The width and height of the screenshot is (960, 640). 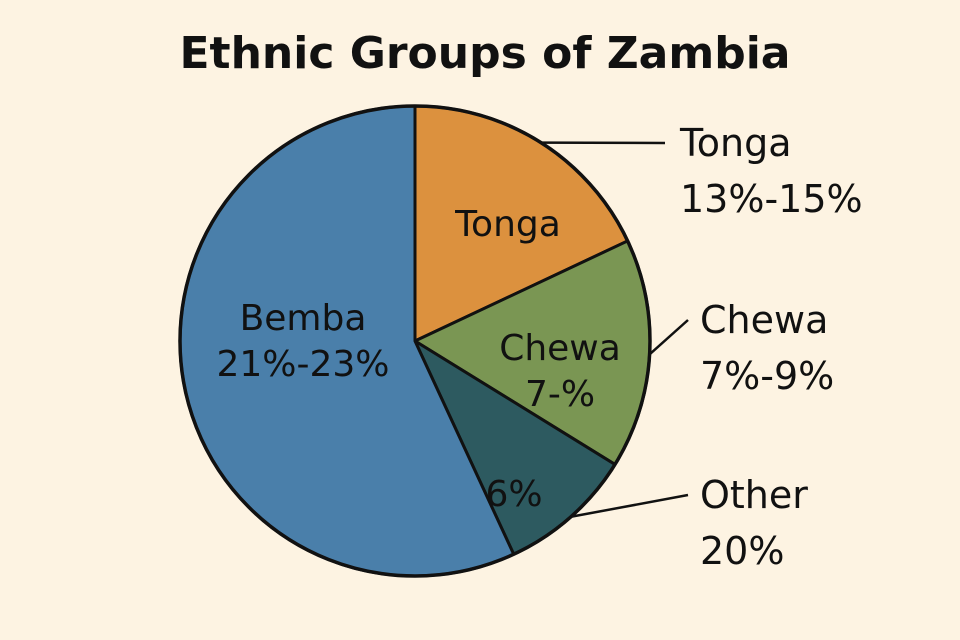 What do you see at coordinates (507, 224) in the screenshot?
I see `inside-label-tonga: Tonga` at bounding box center [507, 224].